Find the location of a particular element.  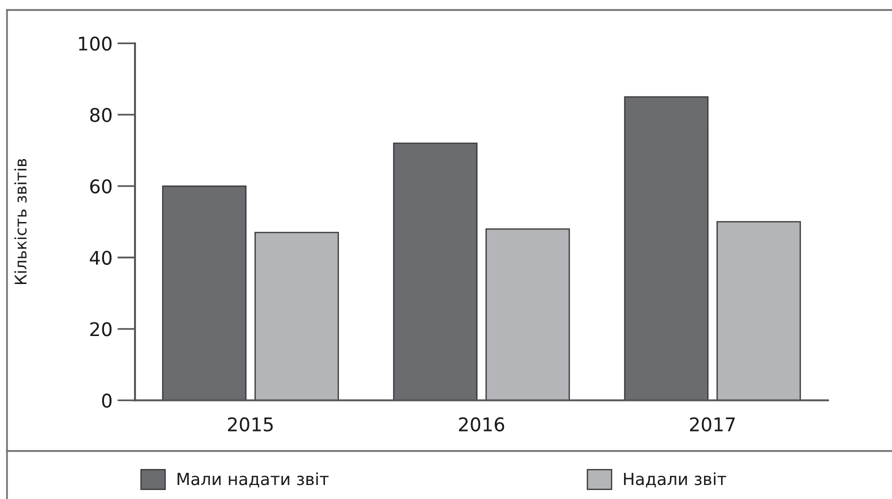

y-tick-label: 80 is located at coordinates (101, 115).